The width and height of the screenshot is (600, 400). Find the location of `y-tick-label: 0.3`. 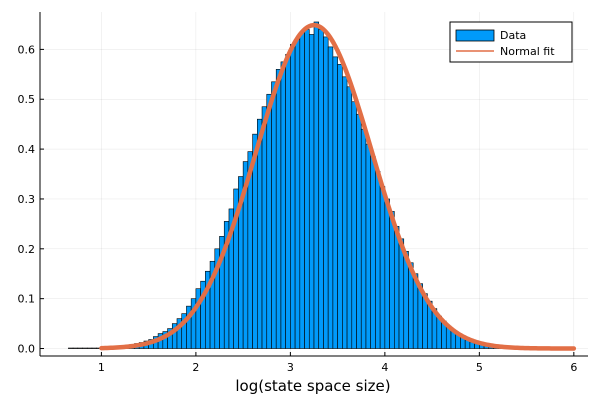

y-tick-label: 0.3 is located at coordinates (27, 199).